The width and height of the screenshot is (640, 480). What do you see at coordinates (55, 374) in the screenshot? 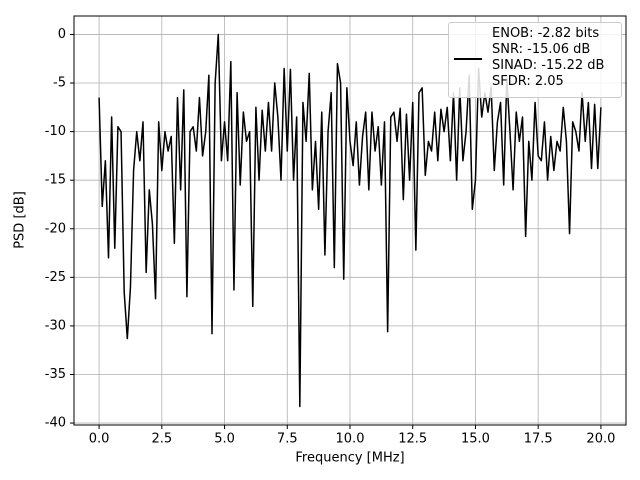
I see `y-tick-label: -35` at bounding box center [55, 374].